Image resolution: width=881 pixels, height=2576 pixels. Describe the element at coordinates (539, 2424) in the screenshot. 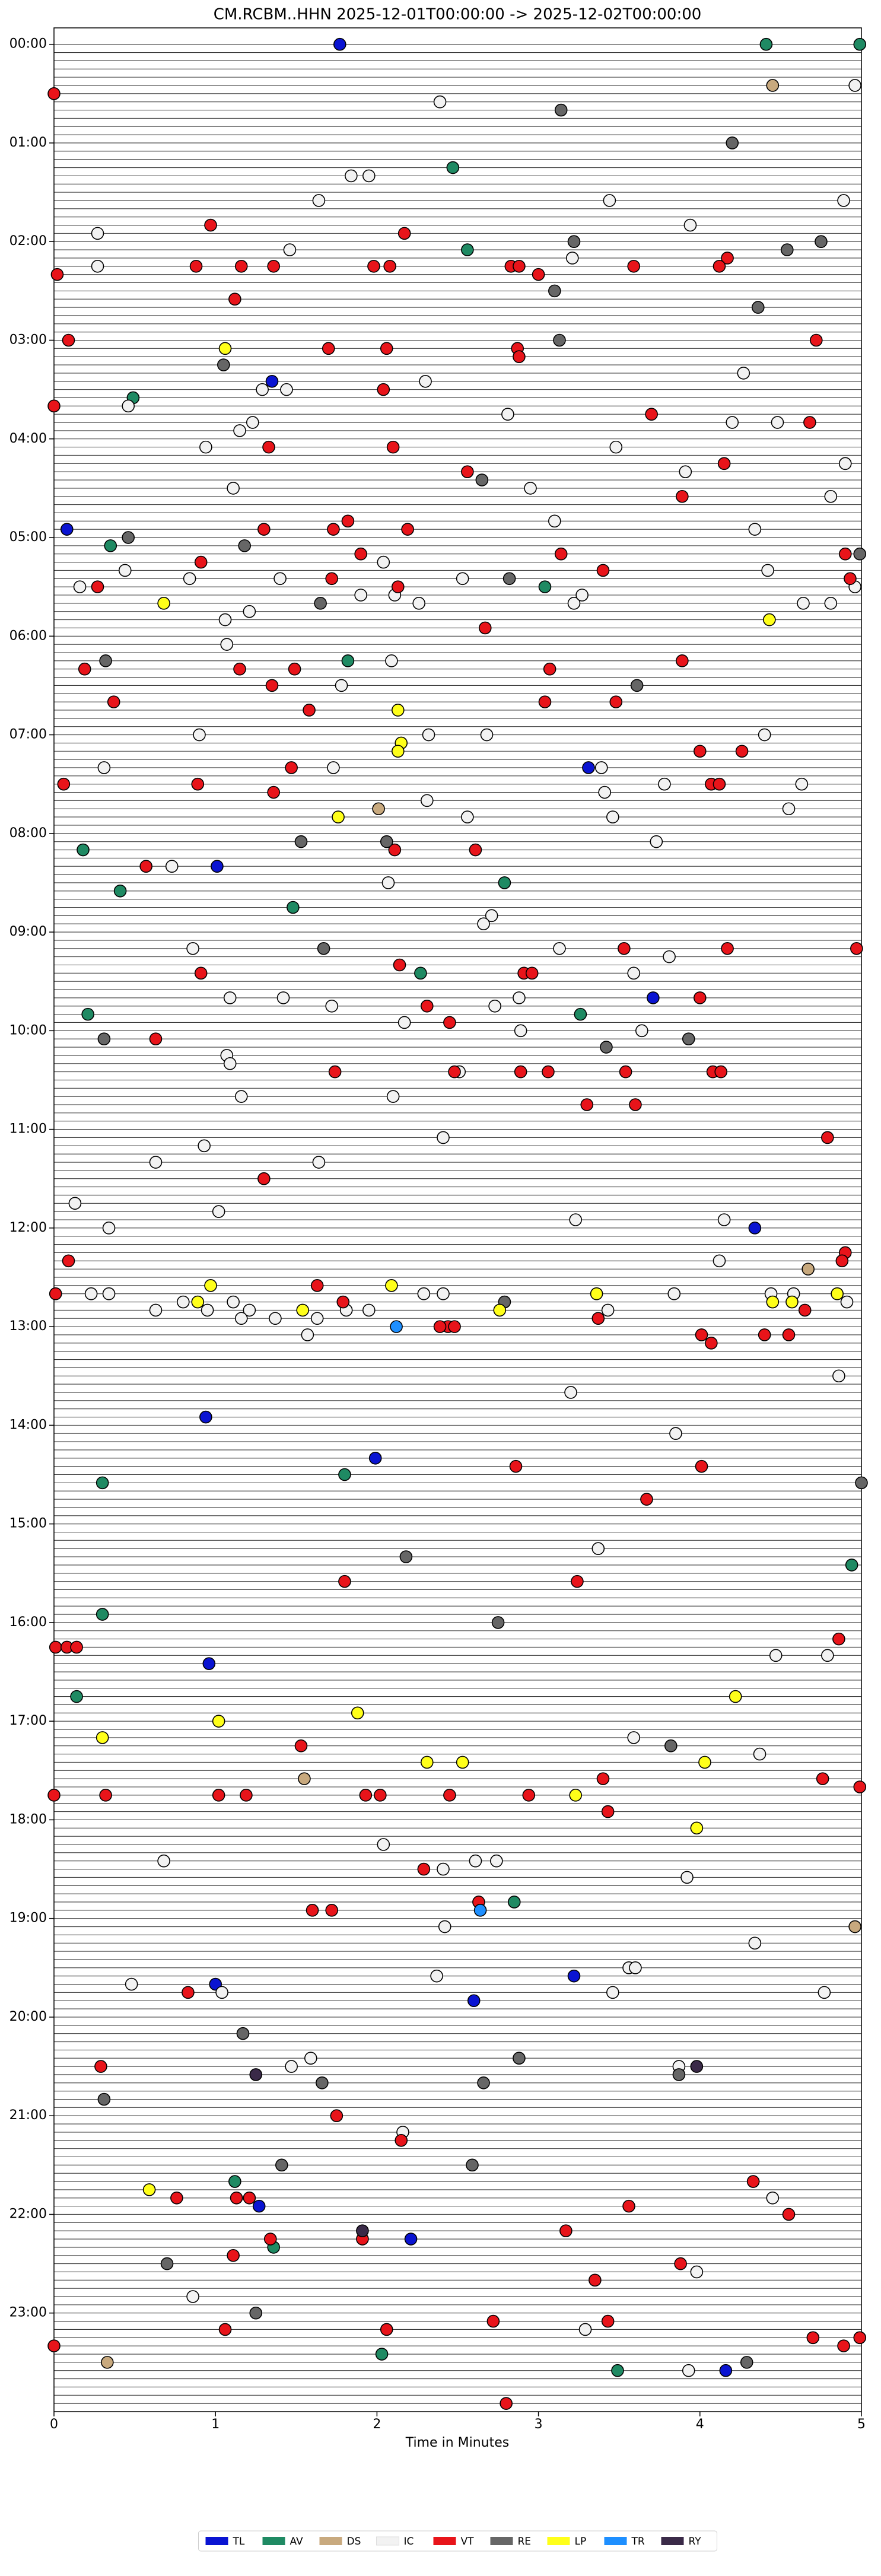

I see `x-tick-label: 3` at that location.